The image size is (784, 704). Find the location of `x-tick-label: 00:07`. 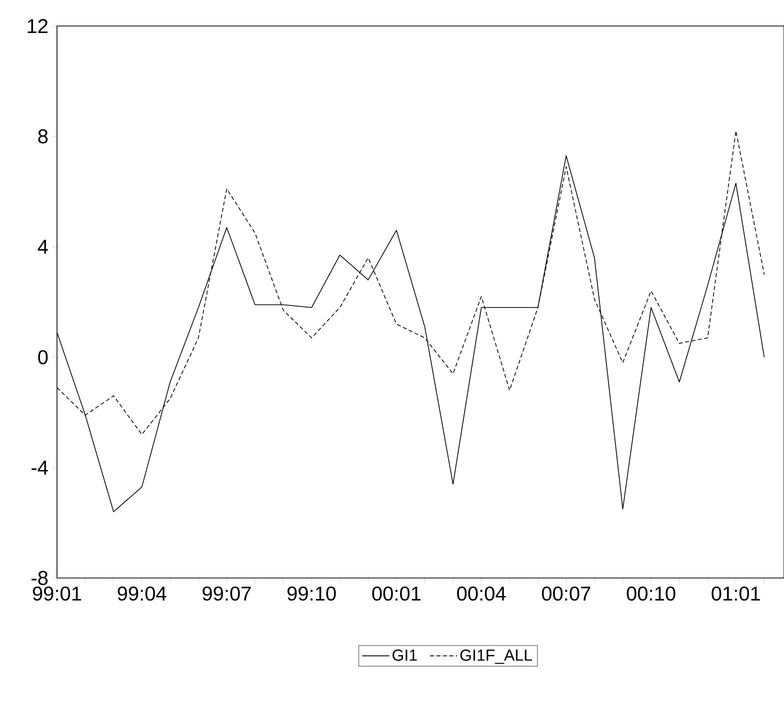

x-tick-label: 00:07 is located at coordinates (566, 593).